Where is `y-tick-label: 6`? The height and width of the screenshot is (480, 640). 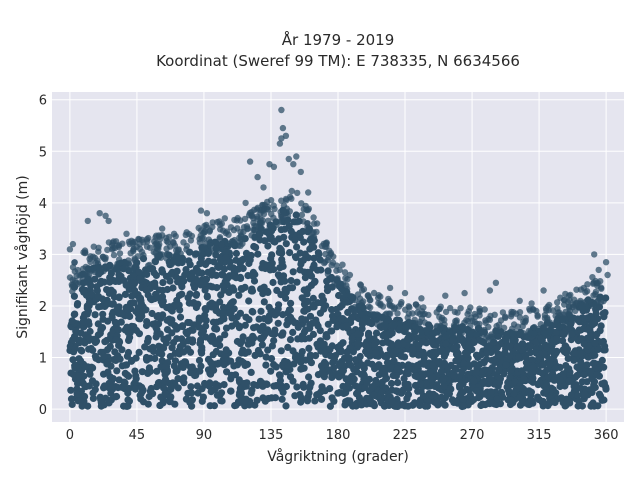
y-tick-label: 6 is located at coordinates (43, 101).